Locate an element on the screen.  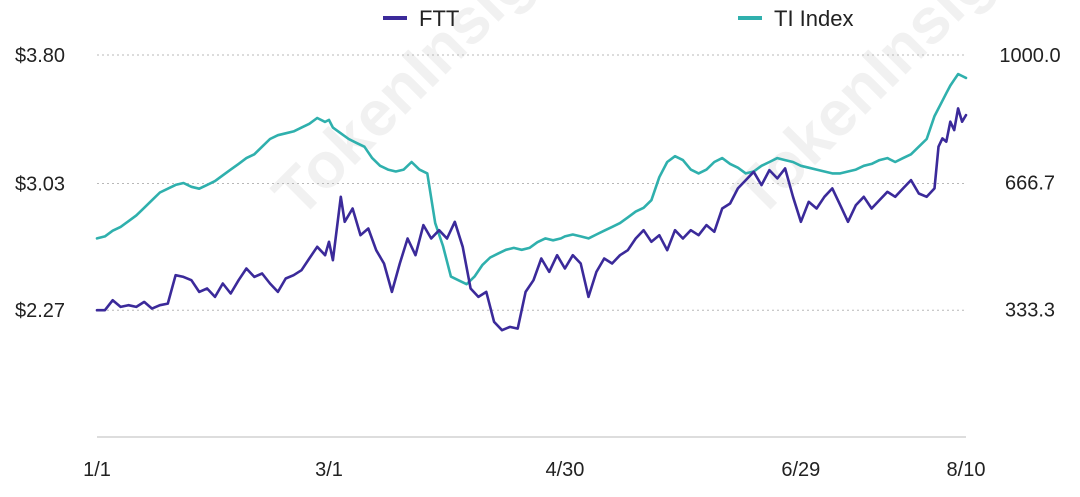
x-tick-label: 6/29 is located at coordinates (800, 470).